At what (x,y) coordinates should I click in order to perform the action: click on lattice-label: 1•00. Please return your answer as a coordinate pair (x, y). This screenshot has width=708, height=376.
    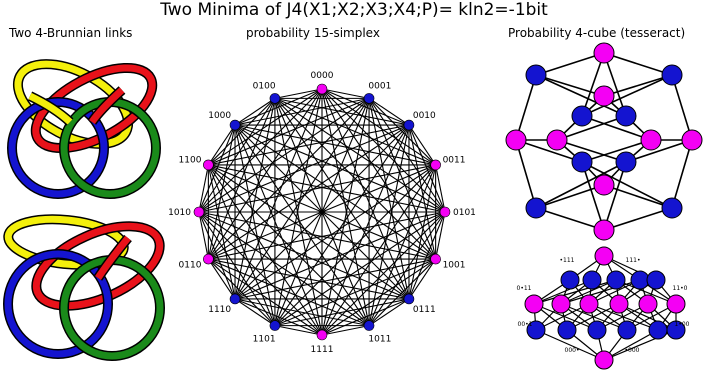
    Looking at the image, I should click on (682, 324).